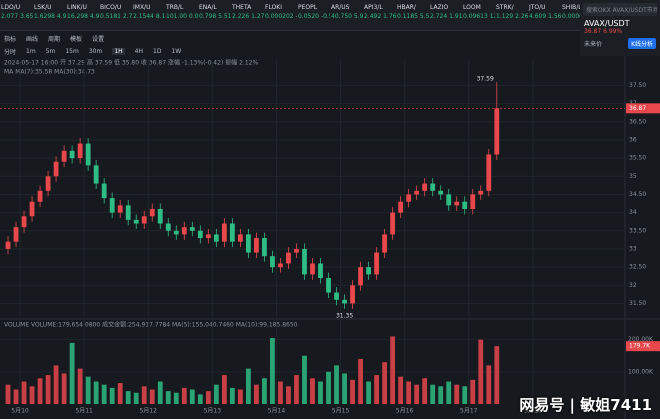 The image size is (660, 419). I want to click on ticker-price: 16.298, so click(77, 16).